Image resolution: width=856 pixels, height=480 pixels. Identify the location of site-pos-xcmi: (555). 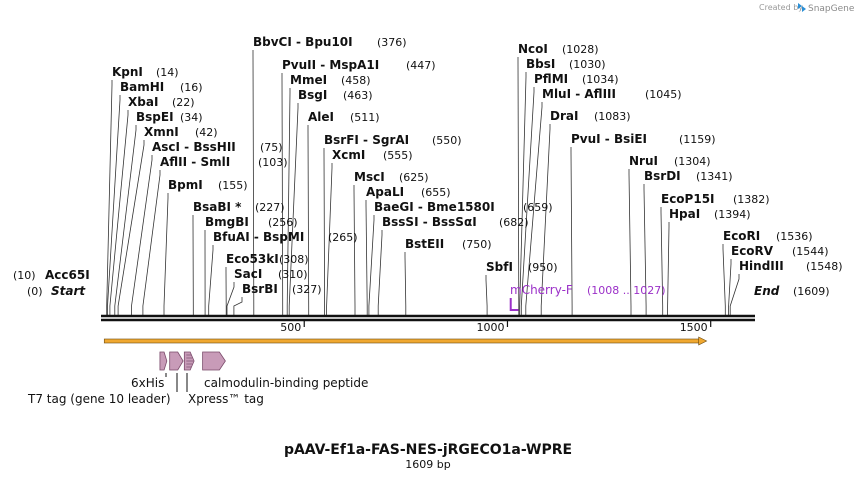
(398, 155).